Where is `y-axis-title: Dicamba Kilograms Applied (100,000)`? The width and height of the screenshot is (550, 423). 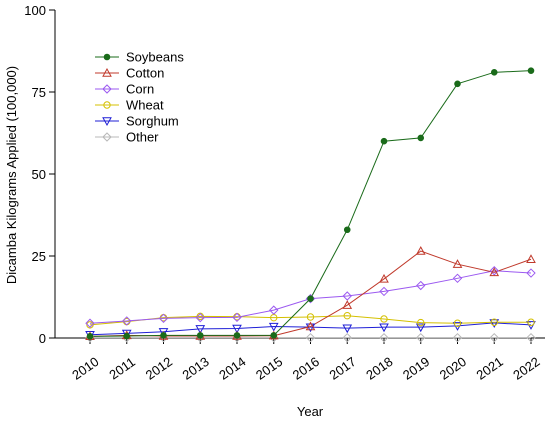
y-axis-title: Dicamba Kilograms Applied (100,000) is located at coordinates (11, 175).